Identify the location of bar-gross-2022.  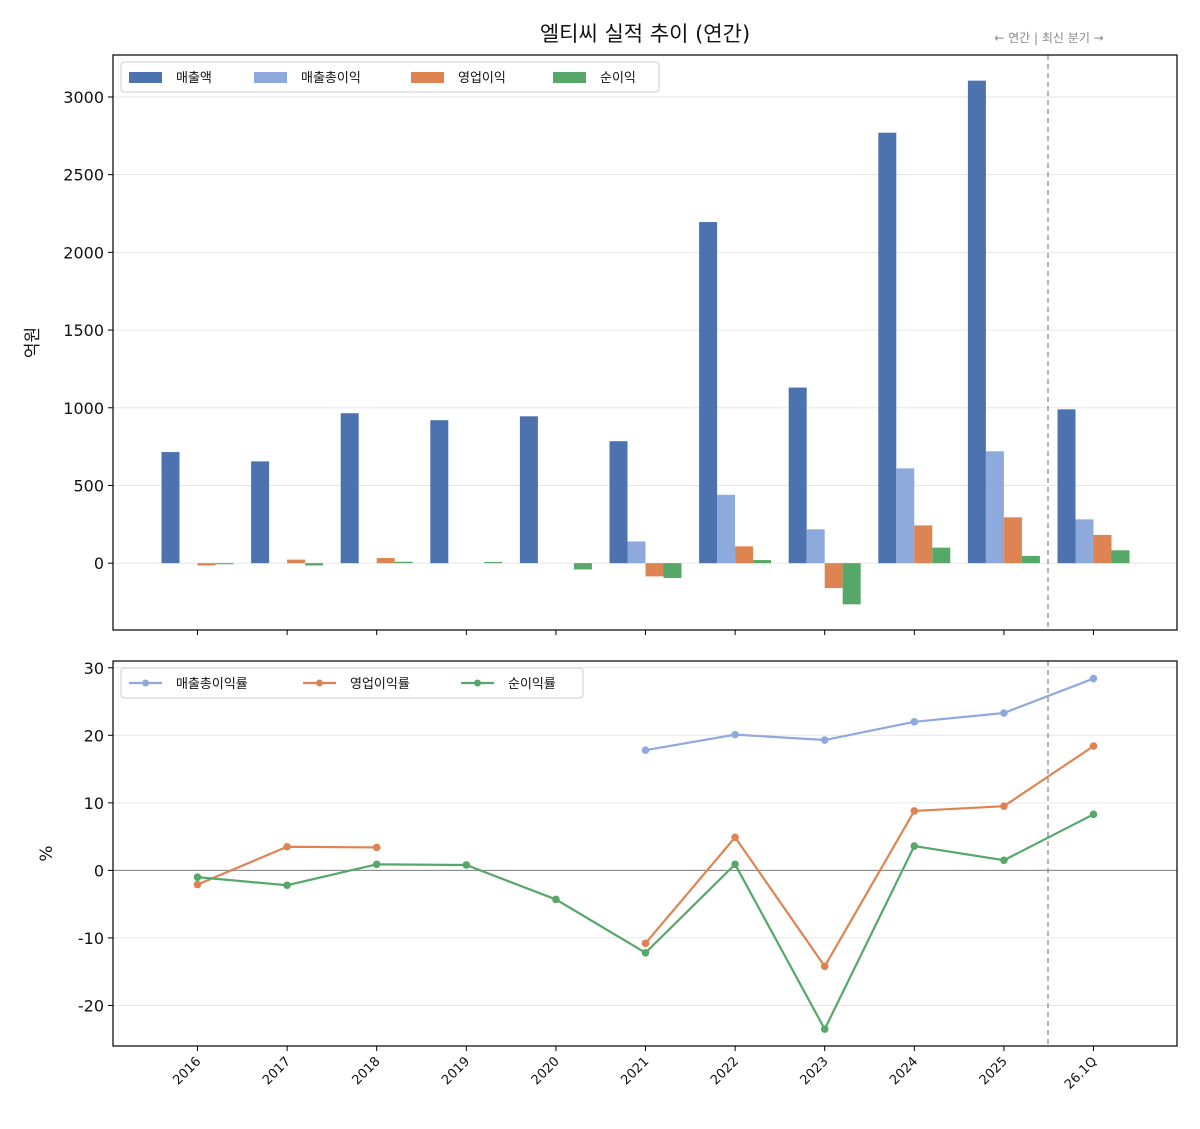
(726, 529).